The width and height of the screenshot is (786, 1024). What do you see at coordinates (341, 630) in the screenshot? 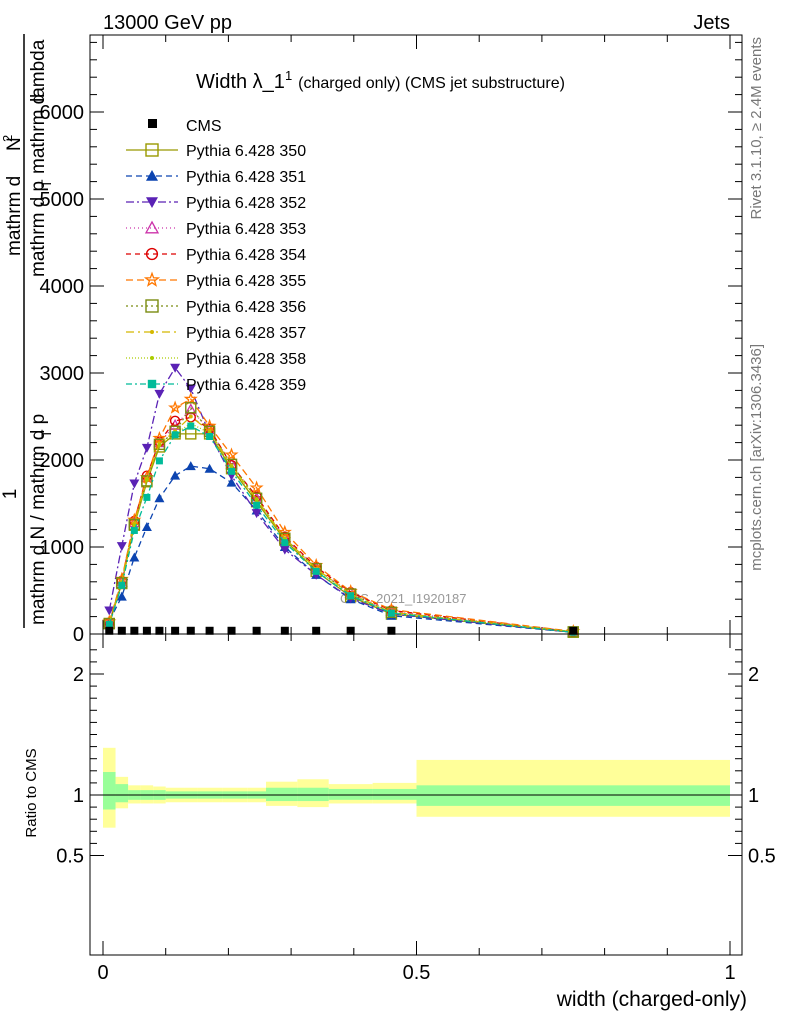
I see `cms-data-group` at bounding box center [341, 630].